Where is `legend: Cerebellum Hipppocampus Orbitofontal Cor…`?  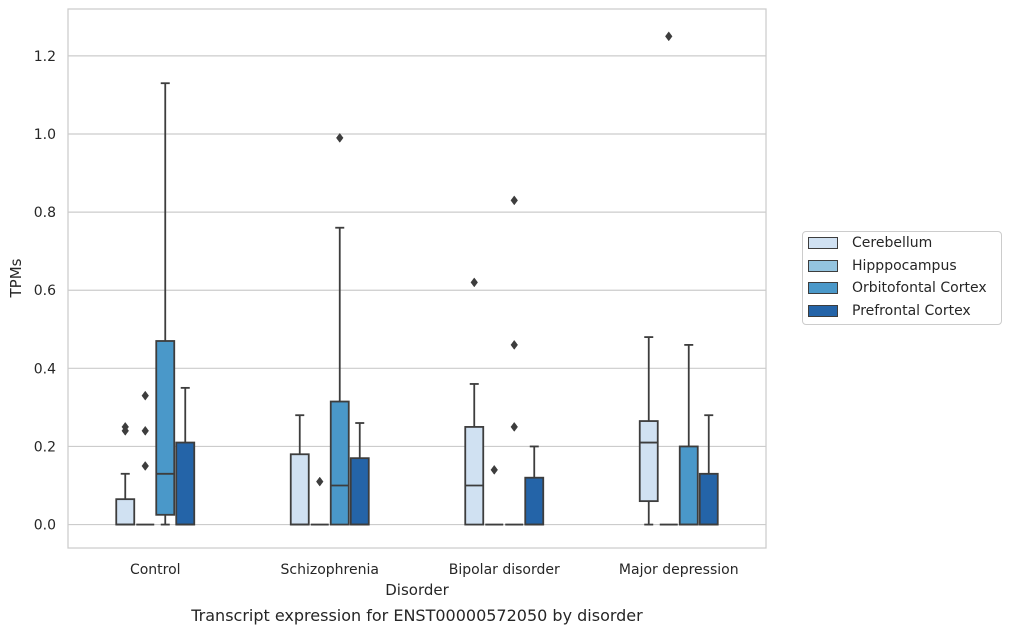 legend: Cerebellum Hipppocampus Orbitofontal Cor… is located at coordinates (902, 278).